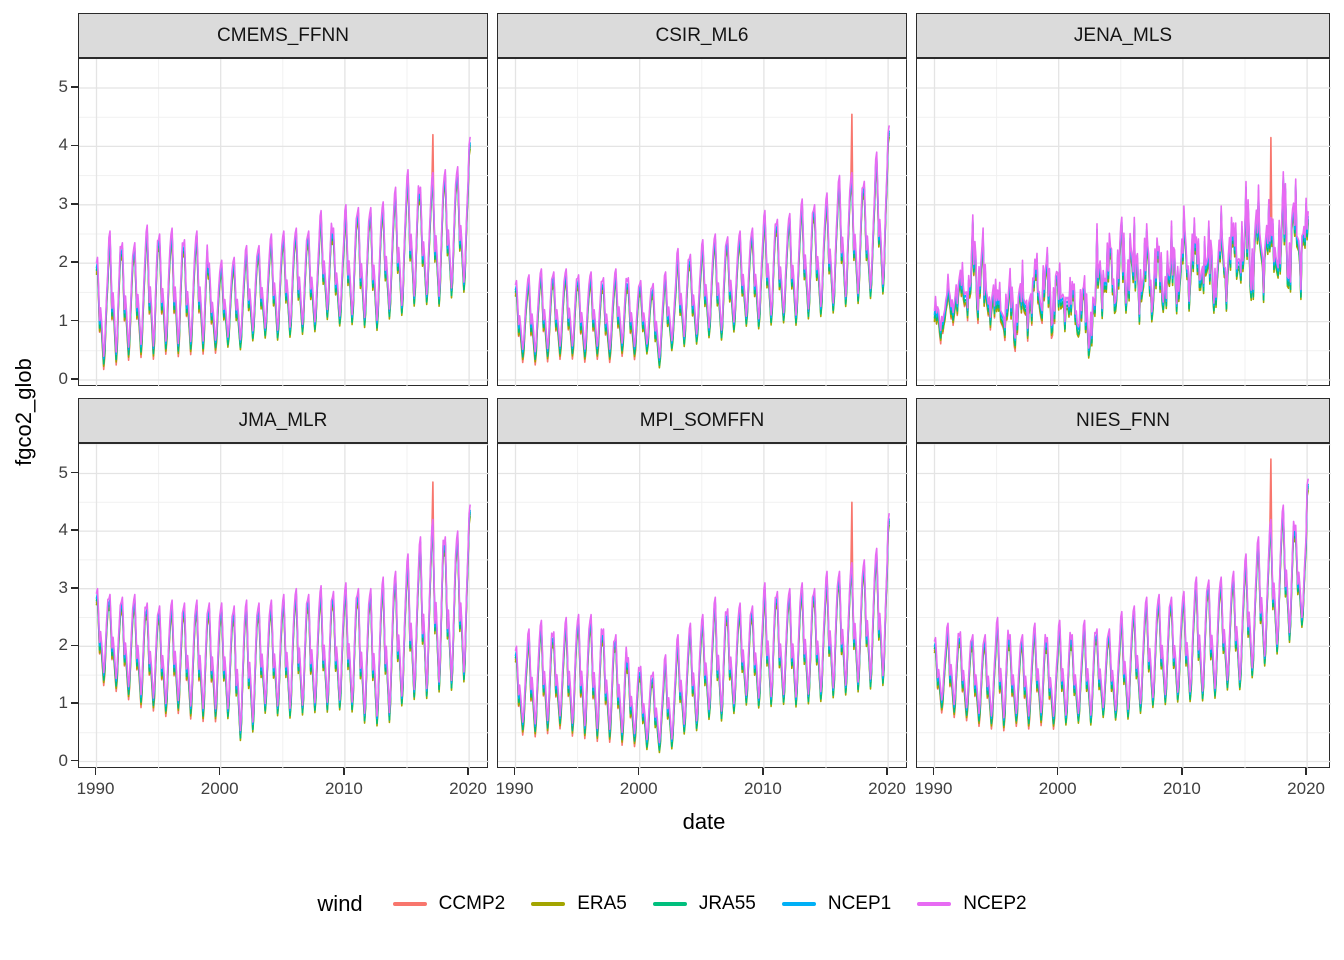 Image resolution: width=1344 pixels, height=960 pixels. What do you see at coordinates (602, 903) in the screenshot?
I see `legend-label: ERA5` at bounding box center [602, 903].